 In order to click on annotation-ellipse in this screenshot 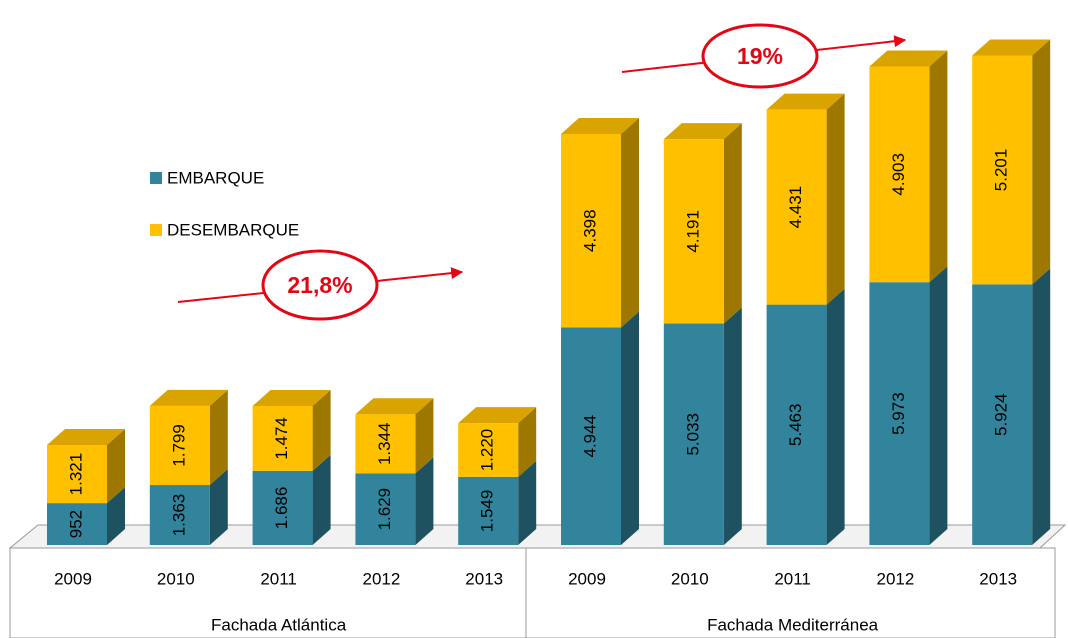, I will do `click(760, 56)`.